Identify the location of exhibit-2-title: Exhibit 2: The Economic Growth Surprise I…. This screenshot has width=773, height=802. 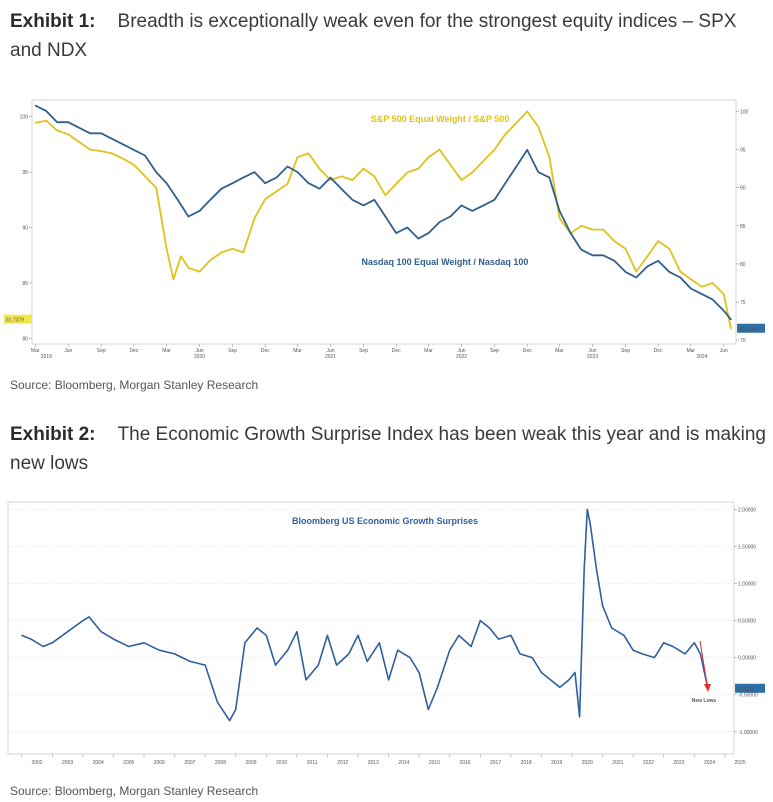
(390, 449).